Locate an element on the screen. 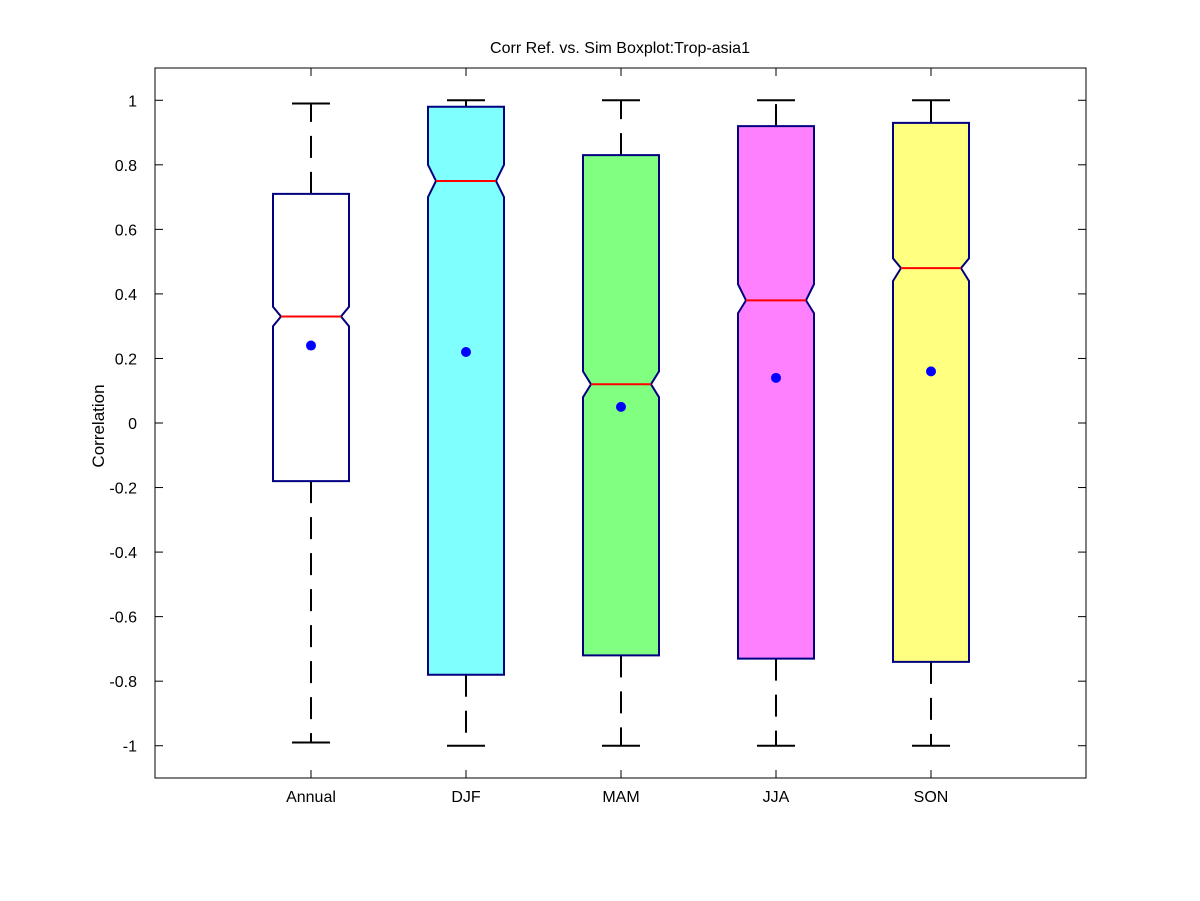 This screenshot has width=1200, height=901. box-jja is located at coordinates (776, 423).